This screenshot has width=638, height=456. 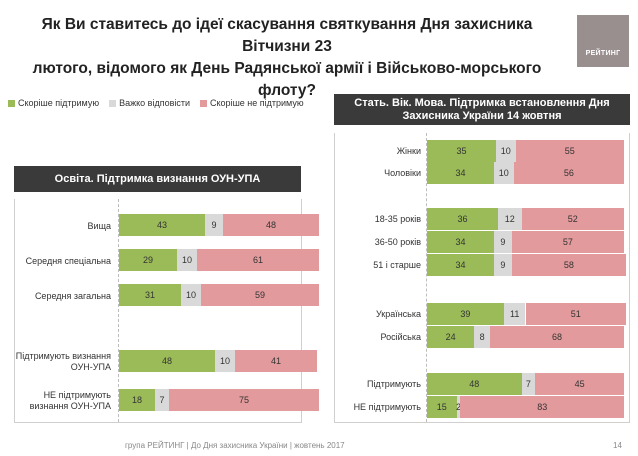 I want to click on bar-segment-oppose: 59, so click(x=260, y=295).